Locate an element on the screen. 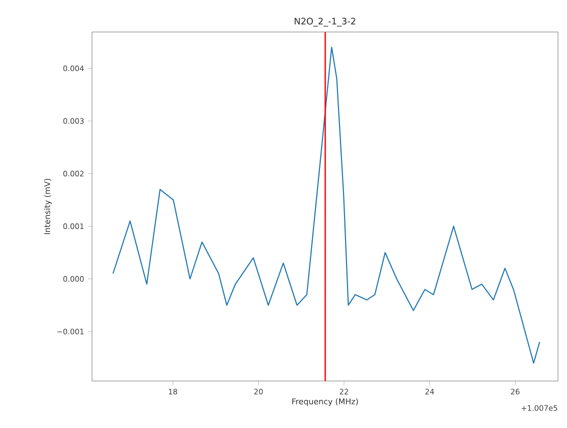 This screenshot has height=428, width=567. chart-title: N2O_2_-1_3-2 is located at coordinates (325, 22).